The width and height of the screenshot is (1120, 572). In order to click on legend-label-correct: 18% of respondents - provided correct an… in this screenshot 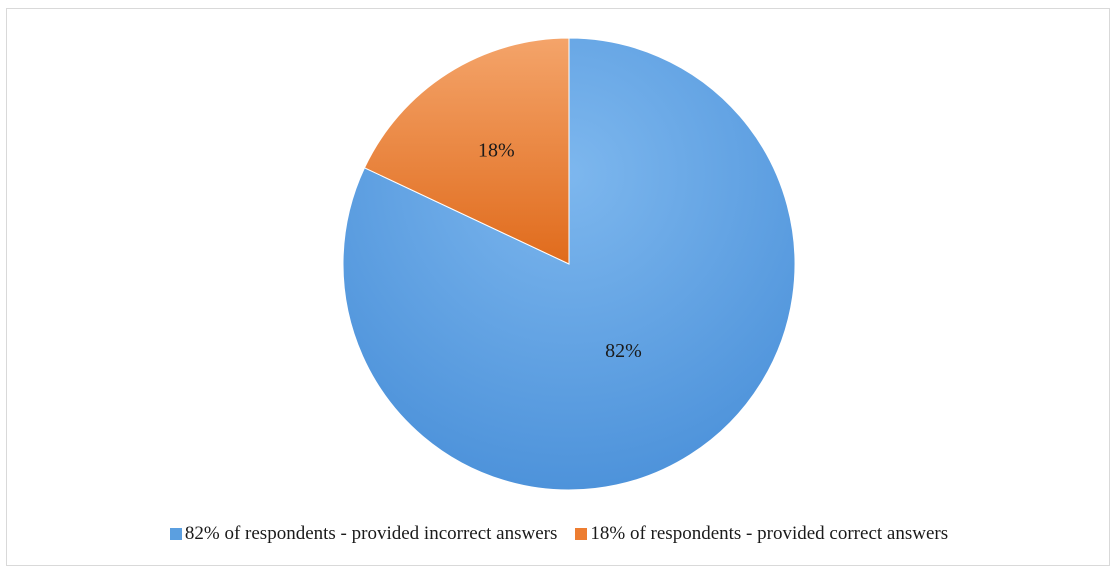, I will do `click(769, 533)`.